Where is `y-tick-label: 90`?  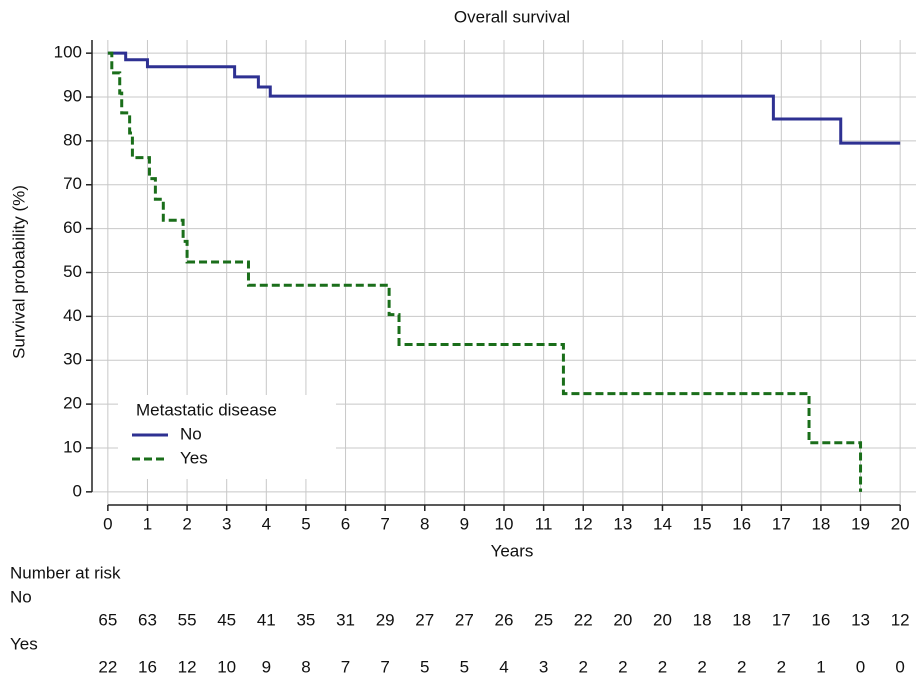
y-tick-label: 90 is located at coordinates (72, 96).